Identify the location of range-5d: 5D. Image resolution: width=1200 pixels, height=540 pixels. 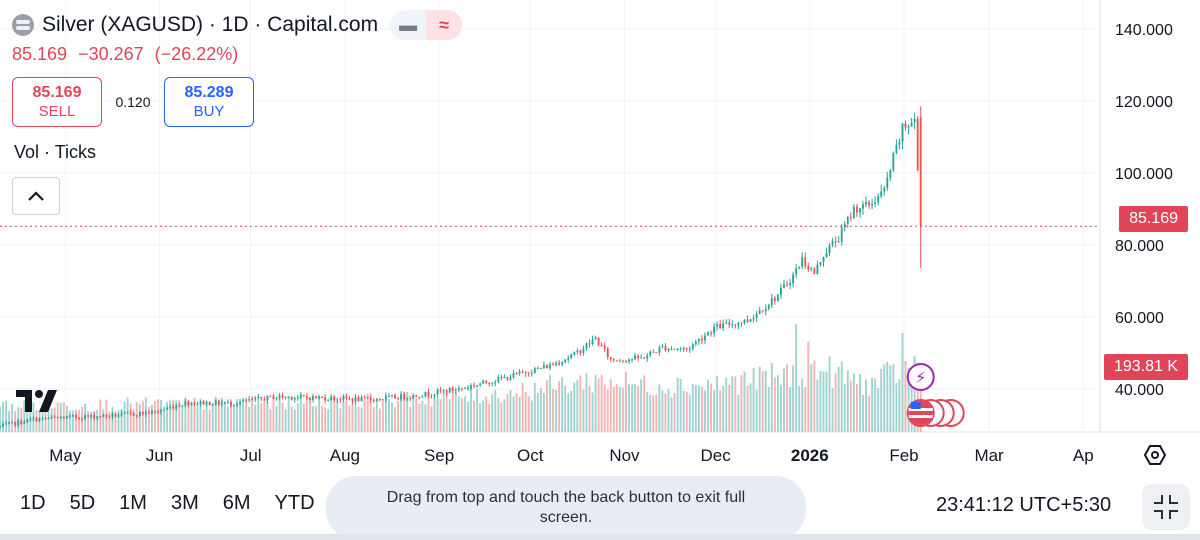
(82, 503).